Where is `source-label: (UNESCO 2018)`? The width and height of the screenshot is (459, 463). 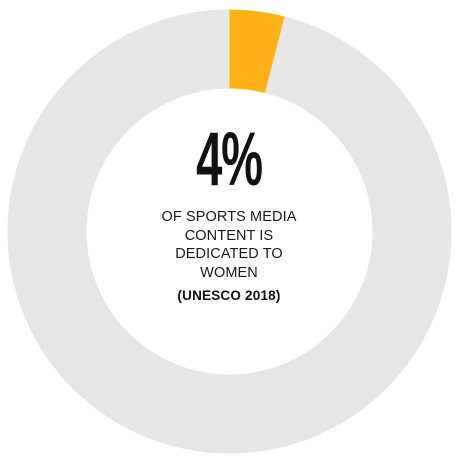
source-label: (UNESCO 2018) is located at coordinates (229, 295).